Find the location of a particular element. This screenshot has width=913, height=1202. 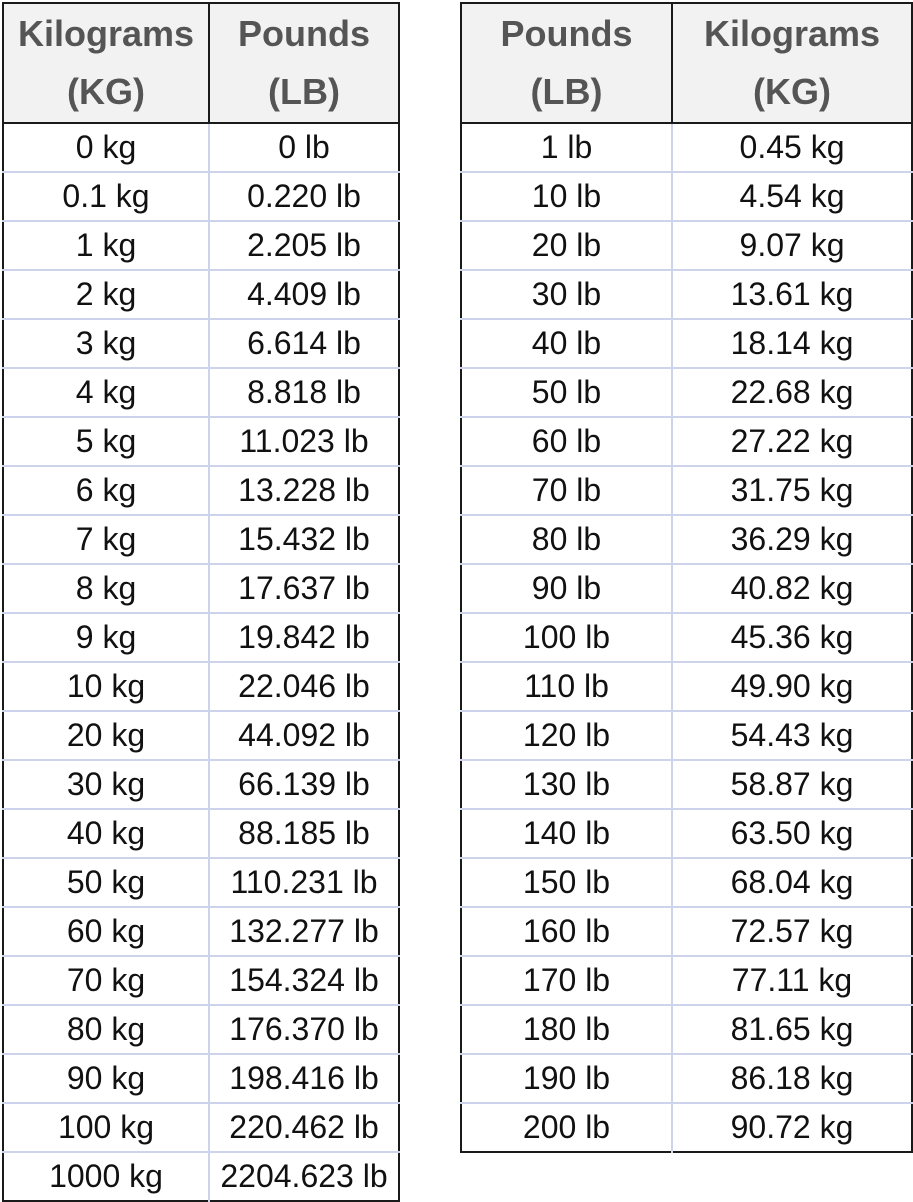

table-row: 1000 kg 2204.623 lb is located at coordinates (201, 1176).